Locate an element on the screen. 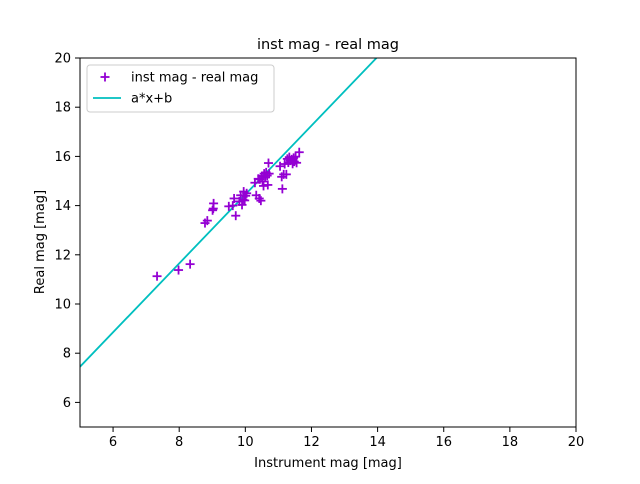 The width and height of the screenshot is (640, 484). legend-label-scatter: inst mag - real mag is located at coordinates (194, 78).